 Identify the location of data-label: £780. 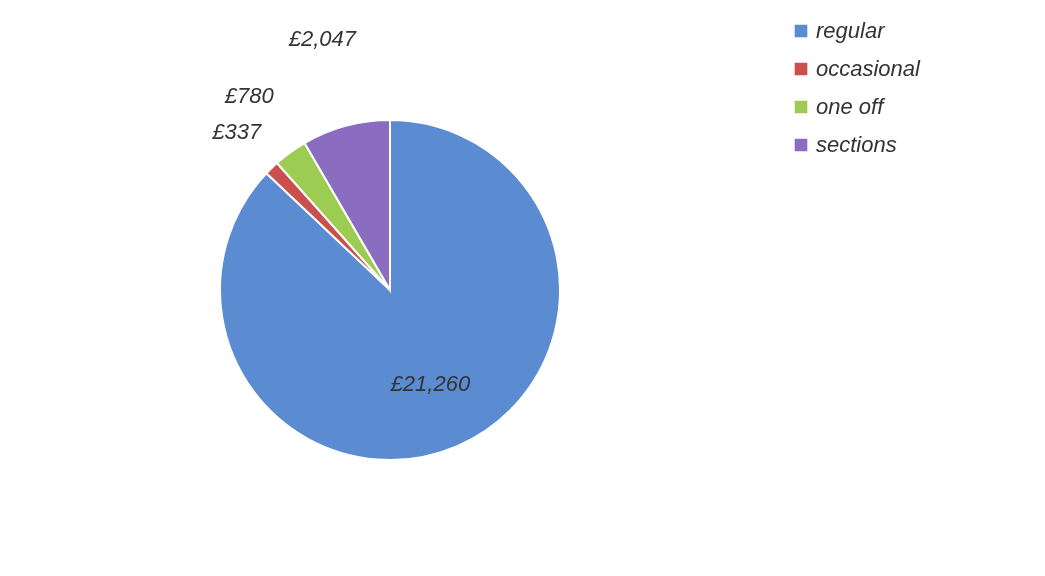
(249, 95).